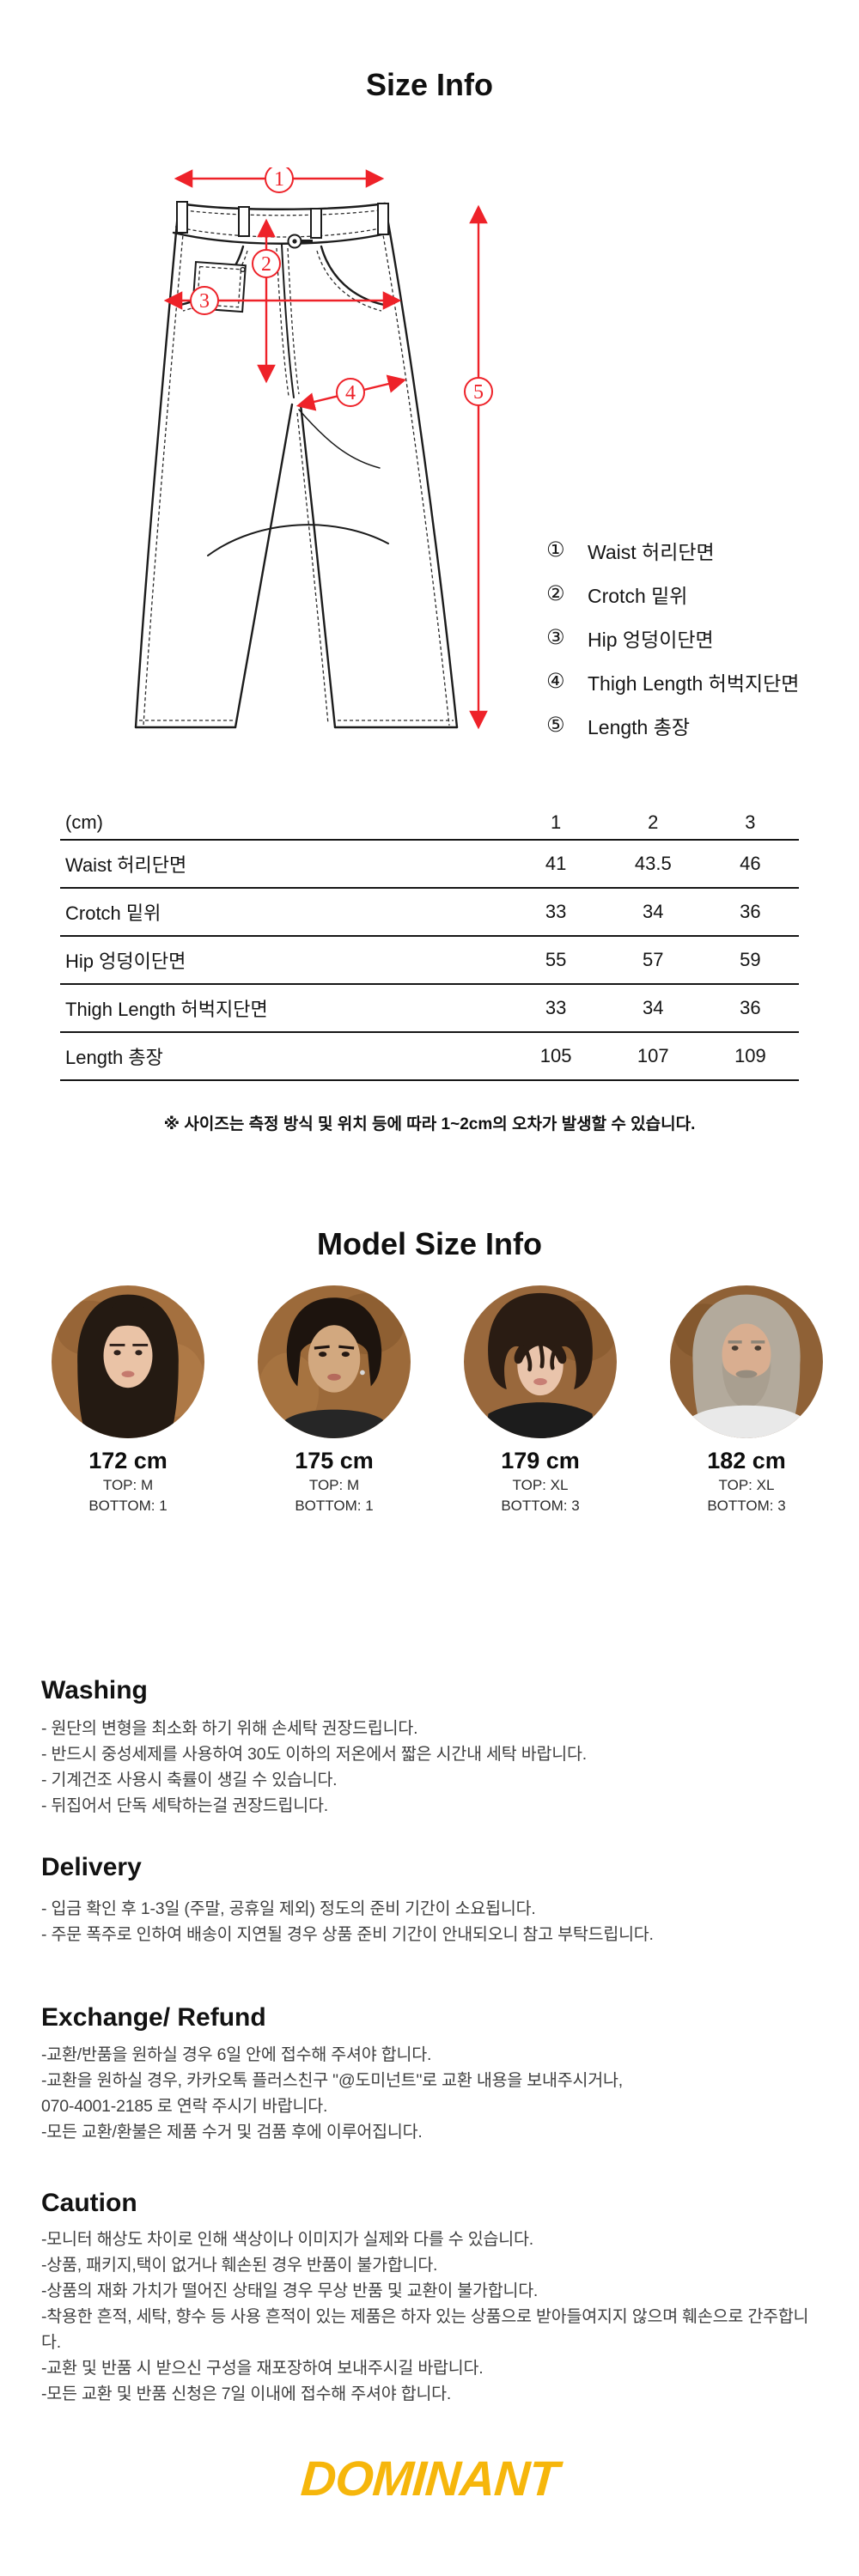  Describe the element at coordinates (284, 913) in the screenshot. I see `row-label: Crotch 밑위` at that location.